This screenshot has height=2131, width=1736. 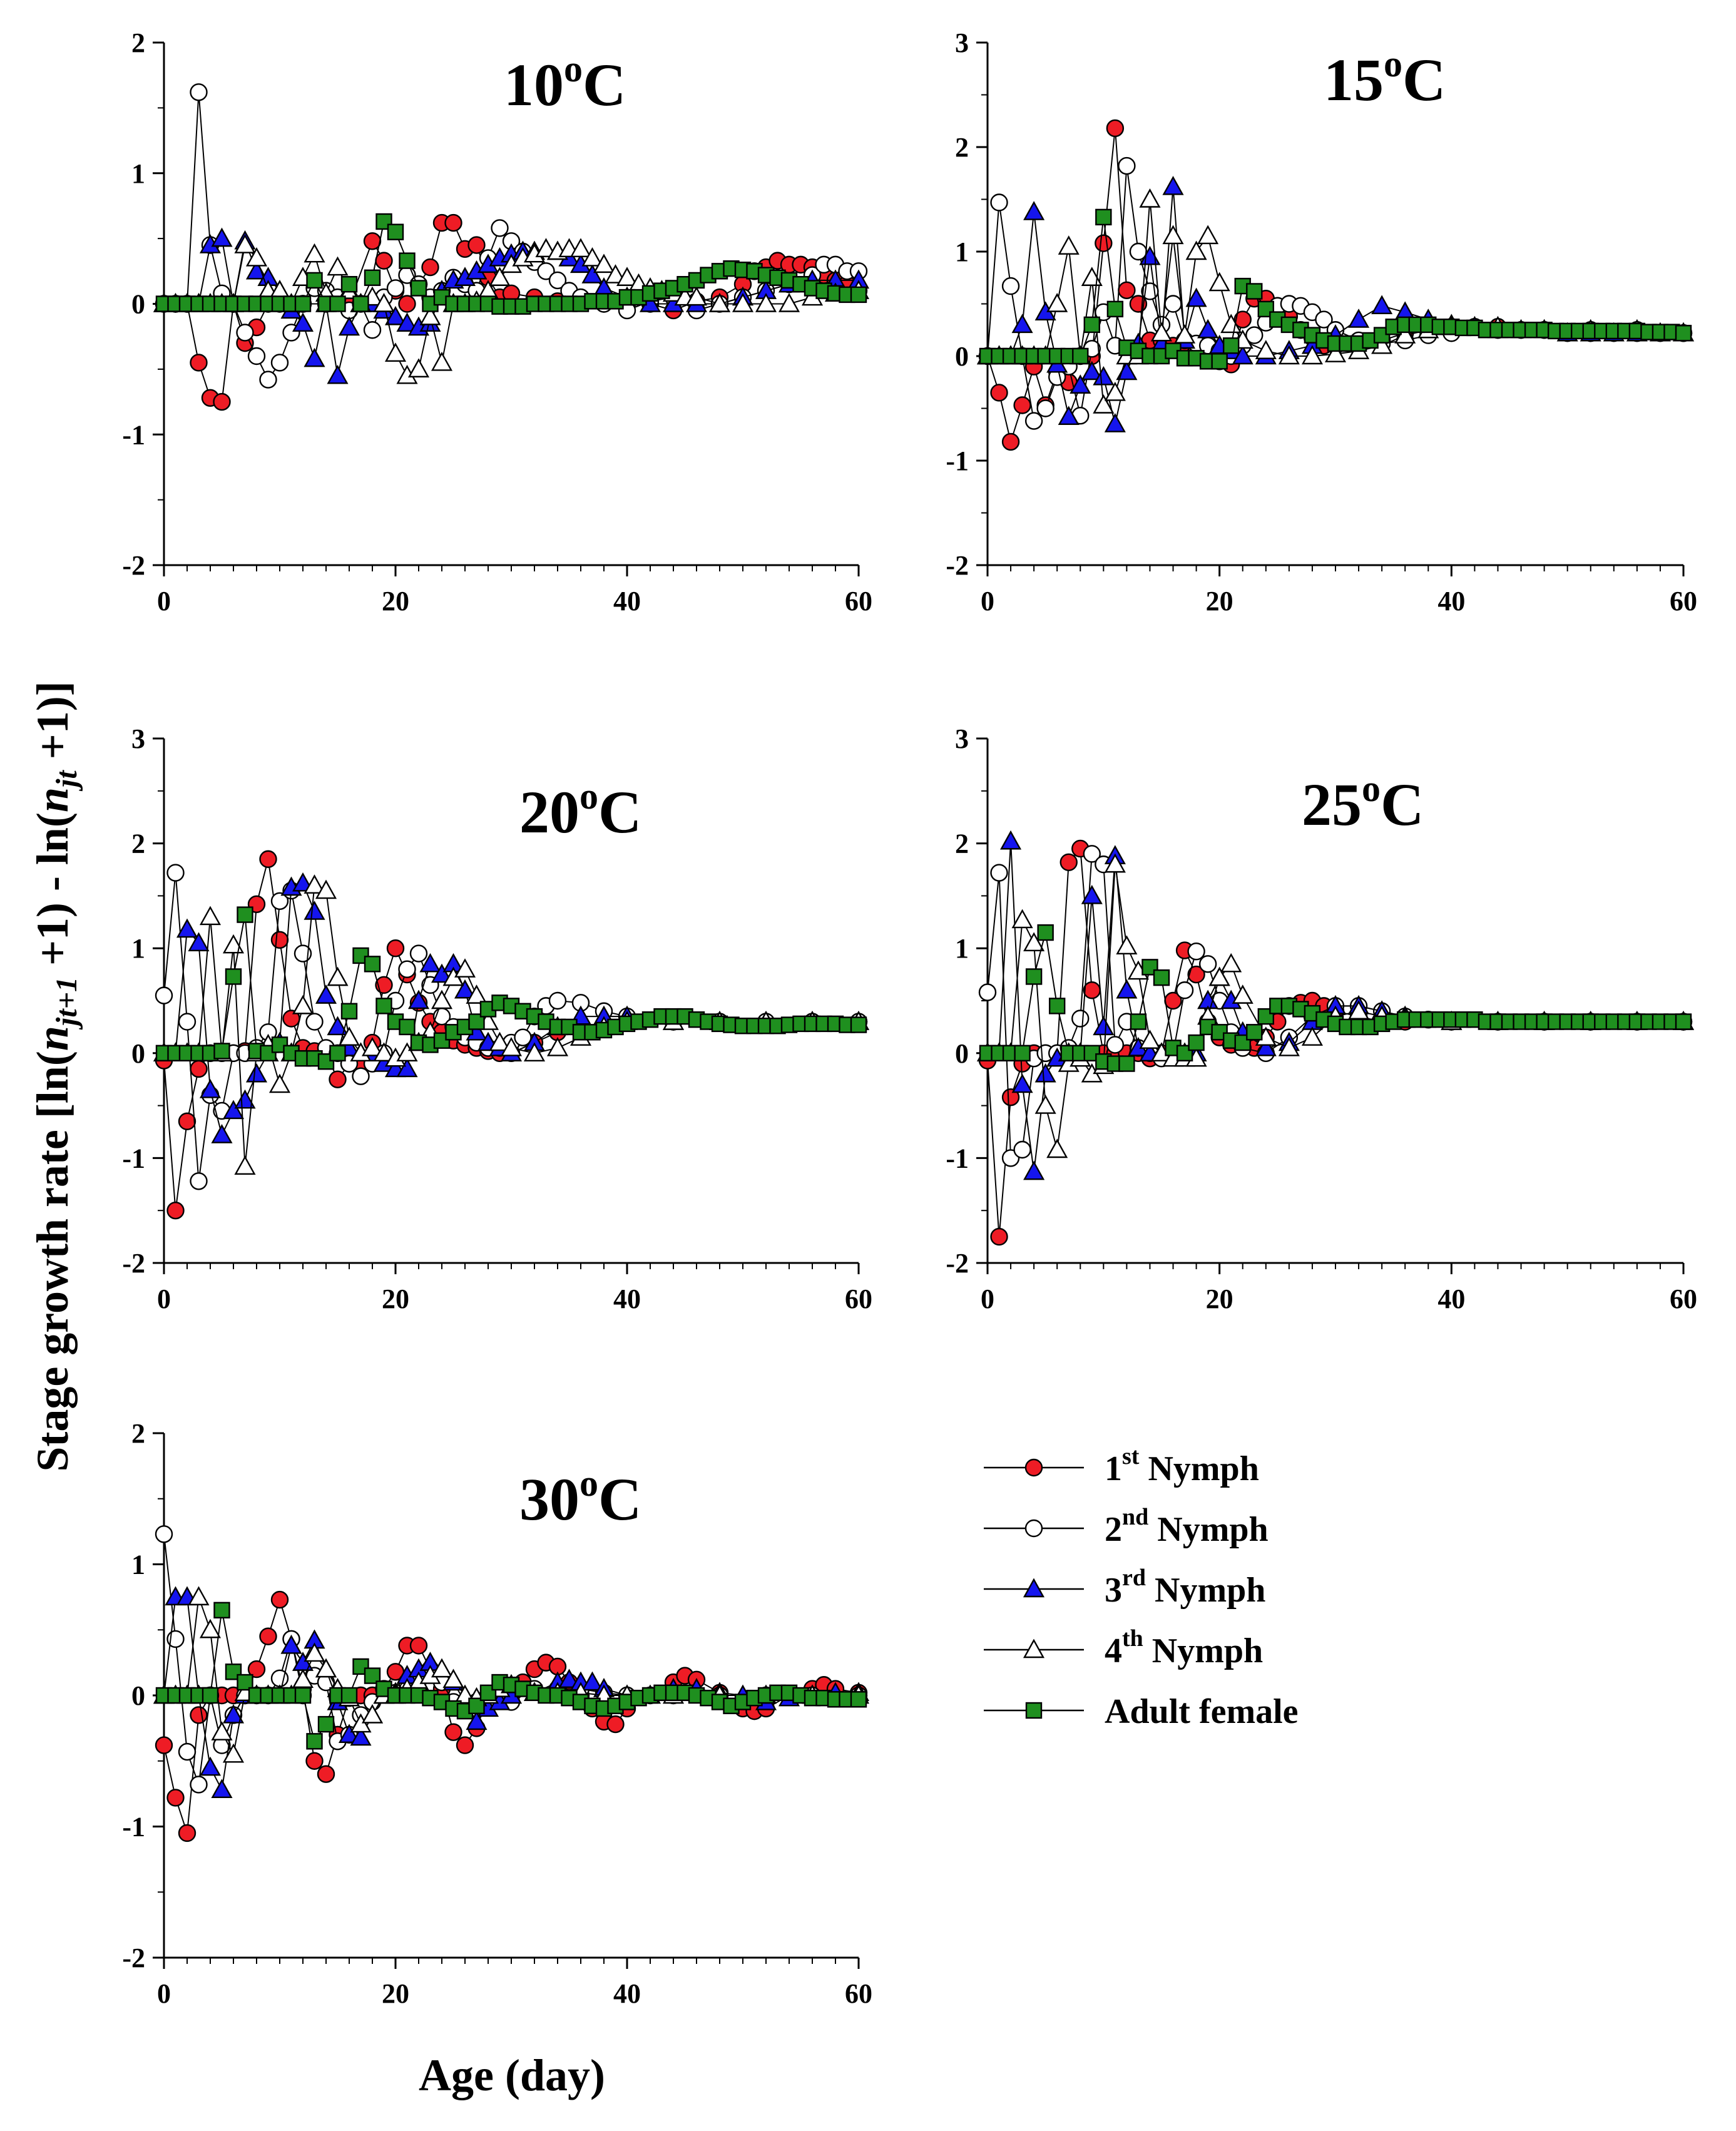 I want to click on legend-item-adult-female: Adult female, so click(x=1141, y=1712).